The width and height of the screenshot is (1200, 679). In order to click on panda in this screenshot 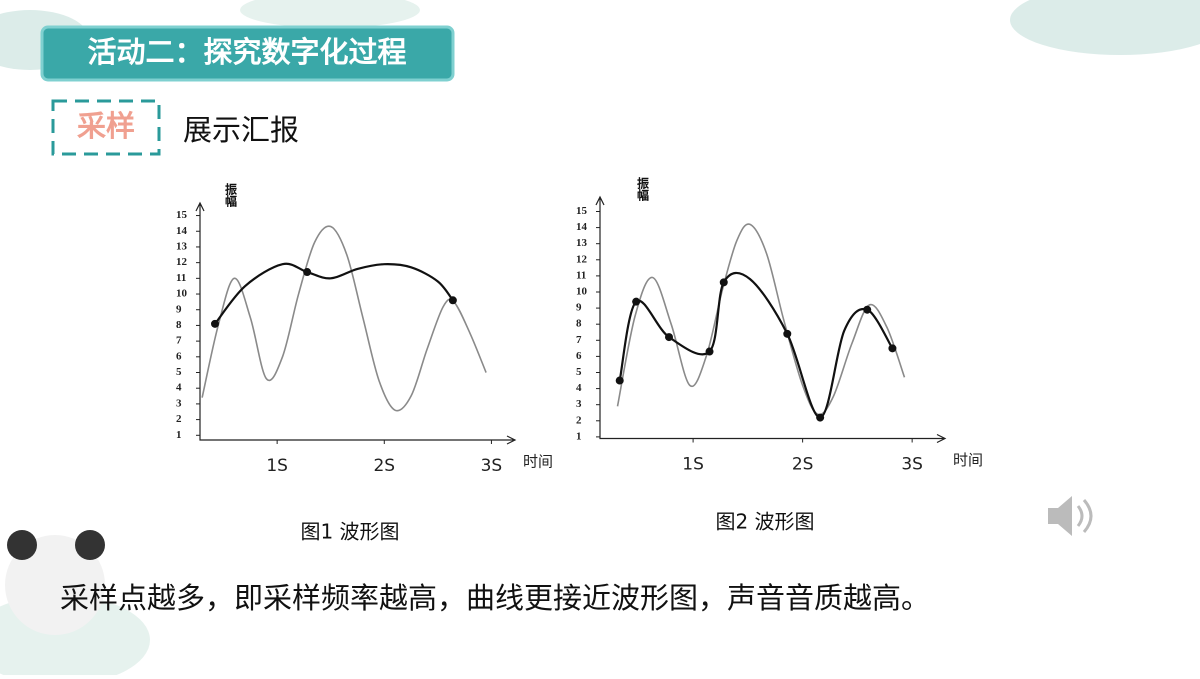, I will do `click(55, 582)`.